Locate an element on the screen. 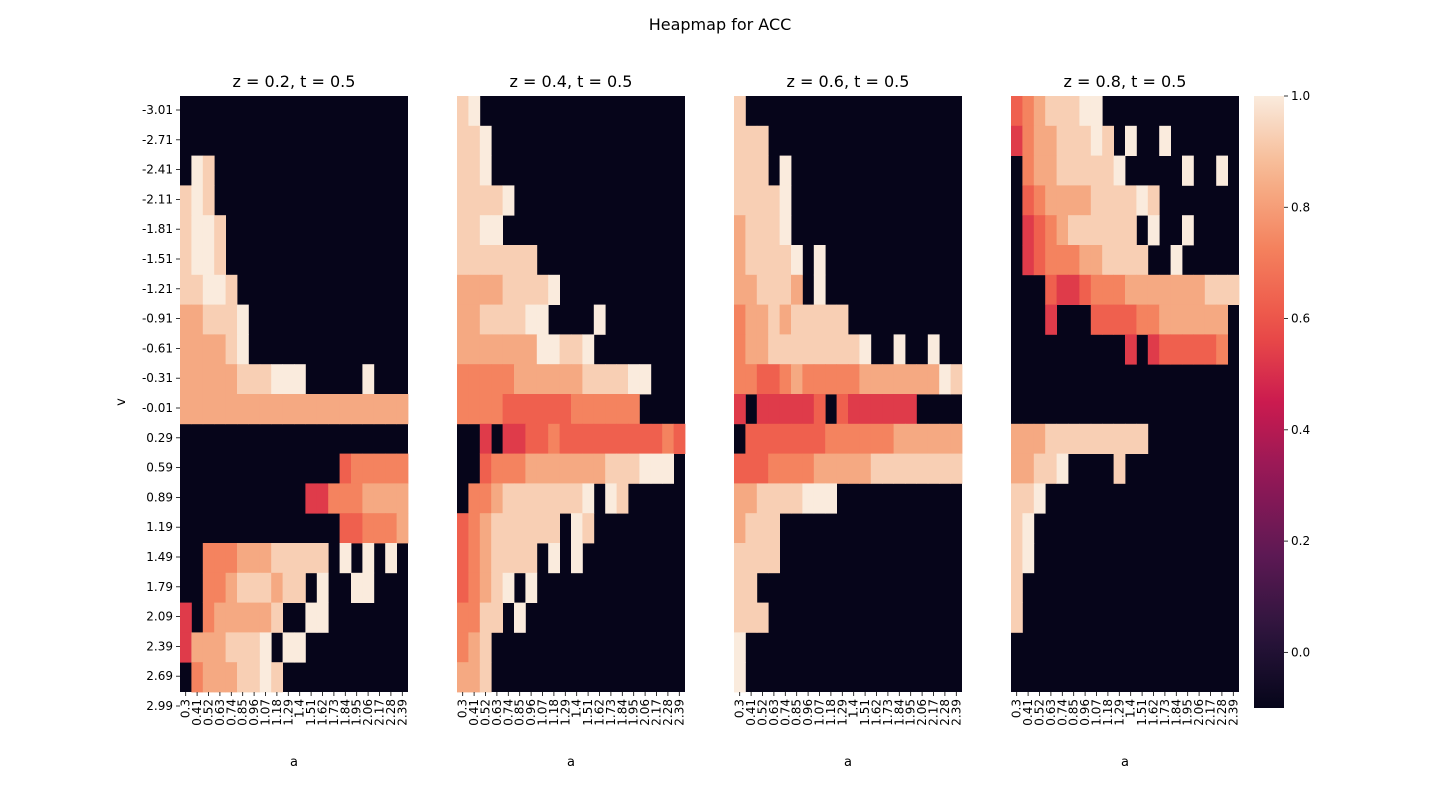 This screenshot has width=1440, height=796. x-tick-label: 1.95 is located at coordinates (911, 712).